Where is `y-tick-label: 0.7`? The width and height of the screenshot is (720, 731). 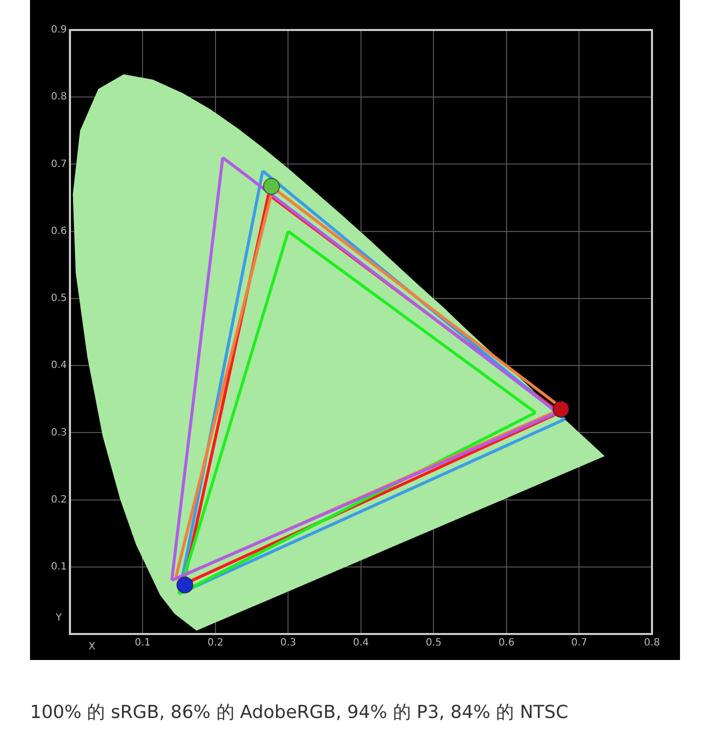
y-tick-label: 0.7 is located at coordinates (58, 164).